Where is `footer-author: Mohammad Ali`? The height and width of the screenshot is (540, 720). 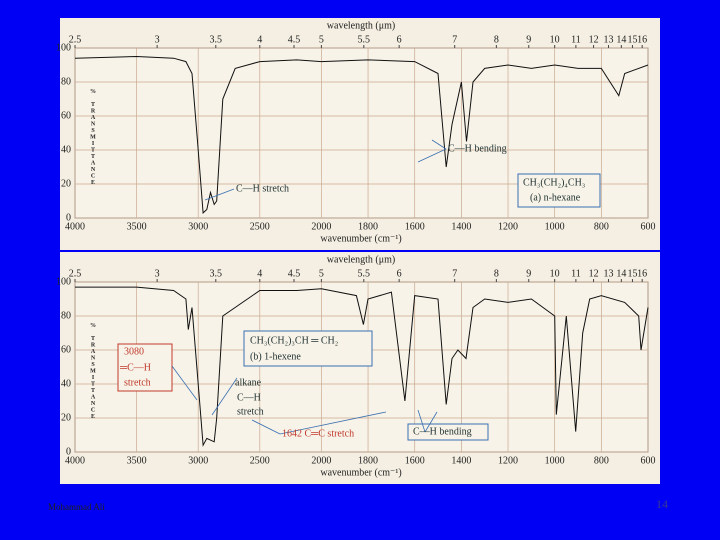 footer-author: Mohammad Ali is located at coordinates (76, 507).